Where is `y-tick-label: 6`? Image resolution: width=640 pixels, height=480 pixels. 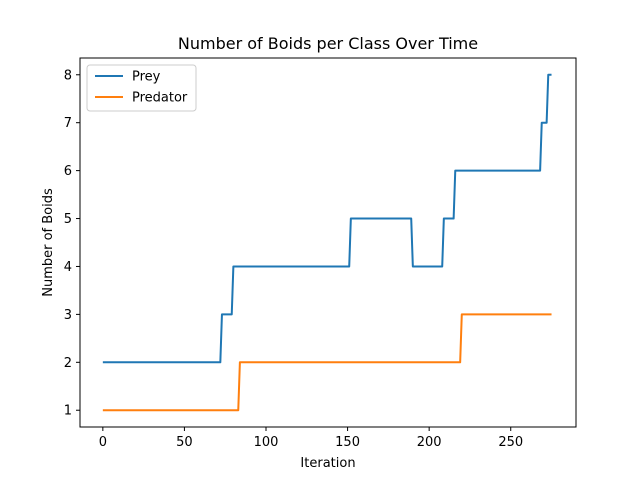
y-tick-label: 6 is located at coordinates (68, 171).